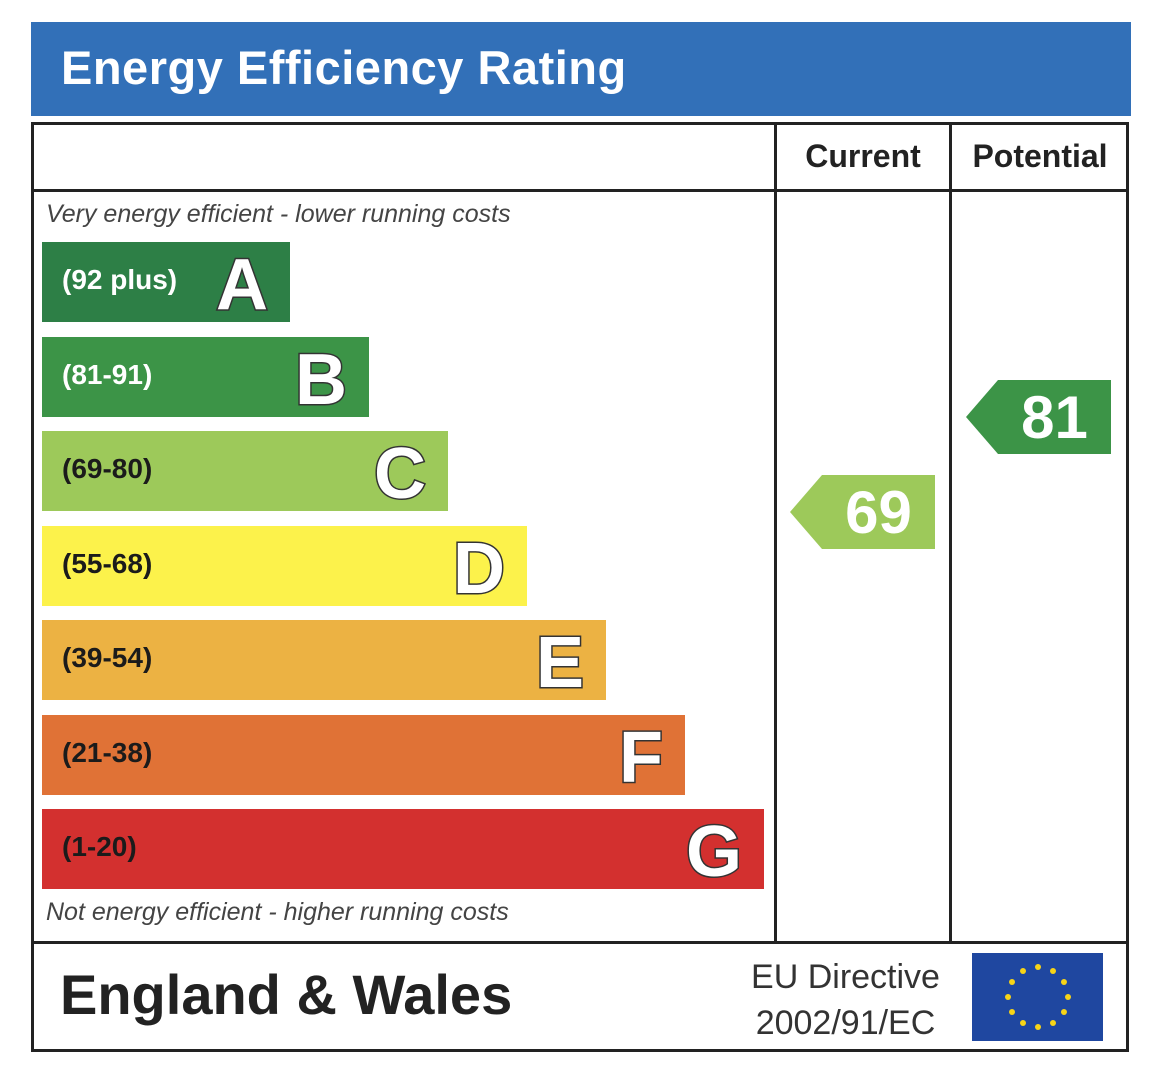 Image resolution: width=1164 pixels, height=1092 pixels. I want to click on header-row-divider, so click(580, 190).